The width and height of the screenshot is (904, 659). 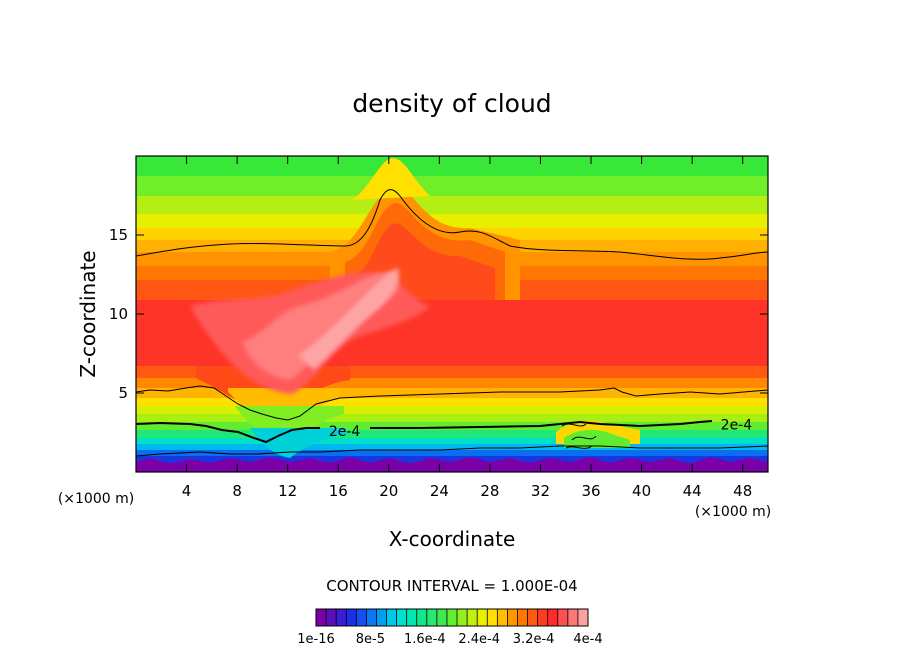 What do you see at coordinates (742, 491) in the screenshot?
I see `x-tick-label: 48` at bounding box center [742, 491].